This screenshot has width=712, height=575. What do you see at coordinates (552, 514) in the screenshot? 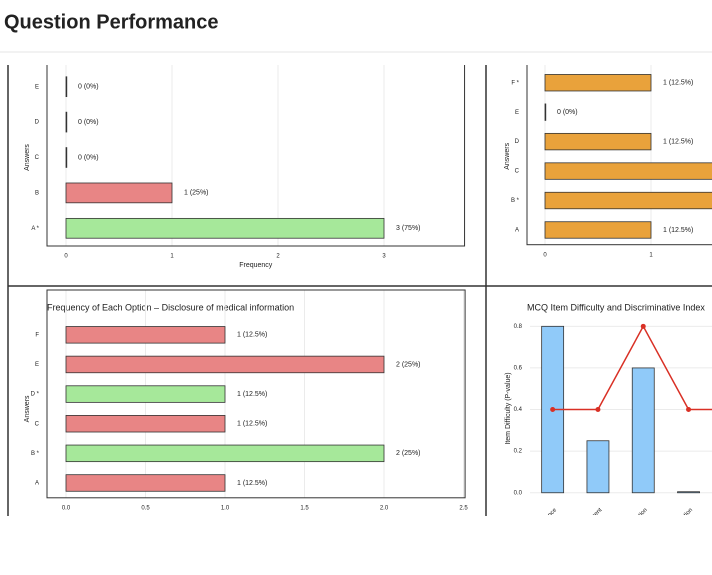
I see `x-tick-label: ance` at bounding box center [552, 514].